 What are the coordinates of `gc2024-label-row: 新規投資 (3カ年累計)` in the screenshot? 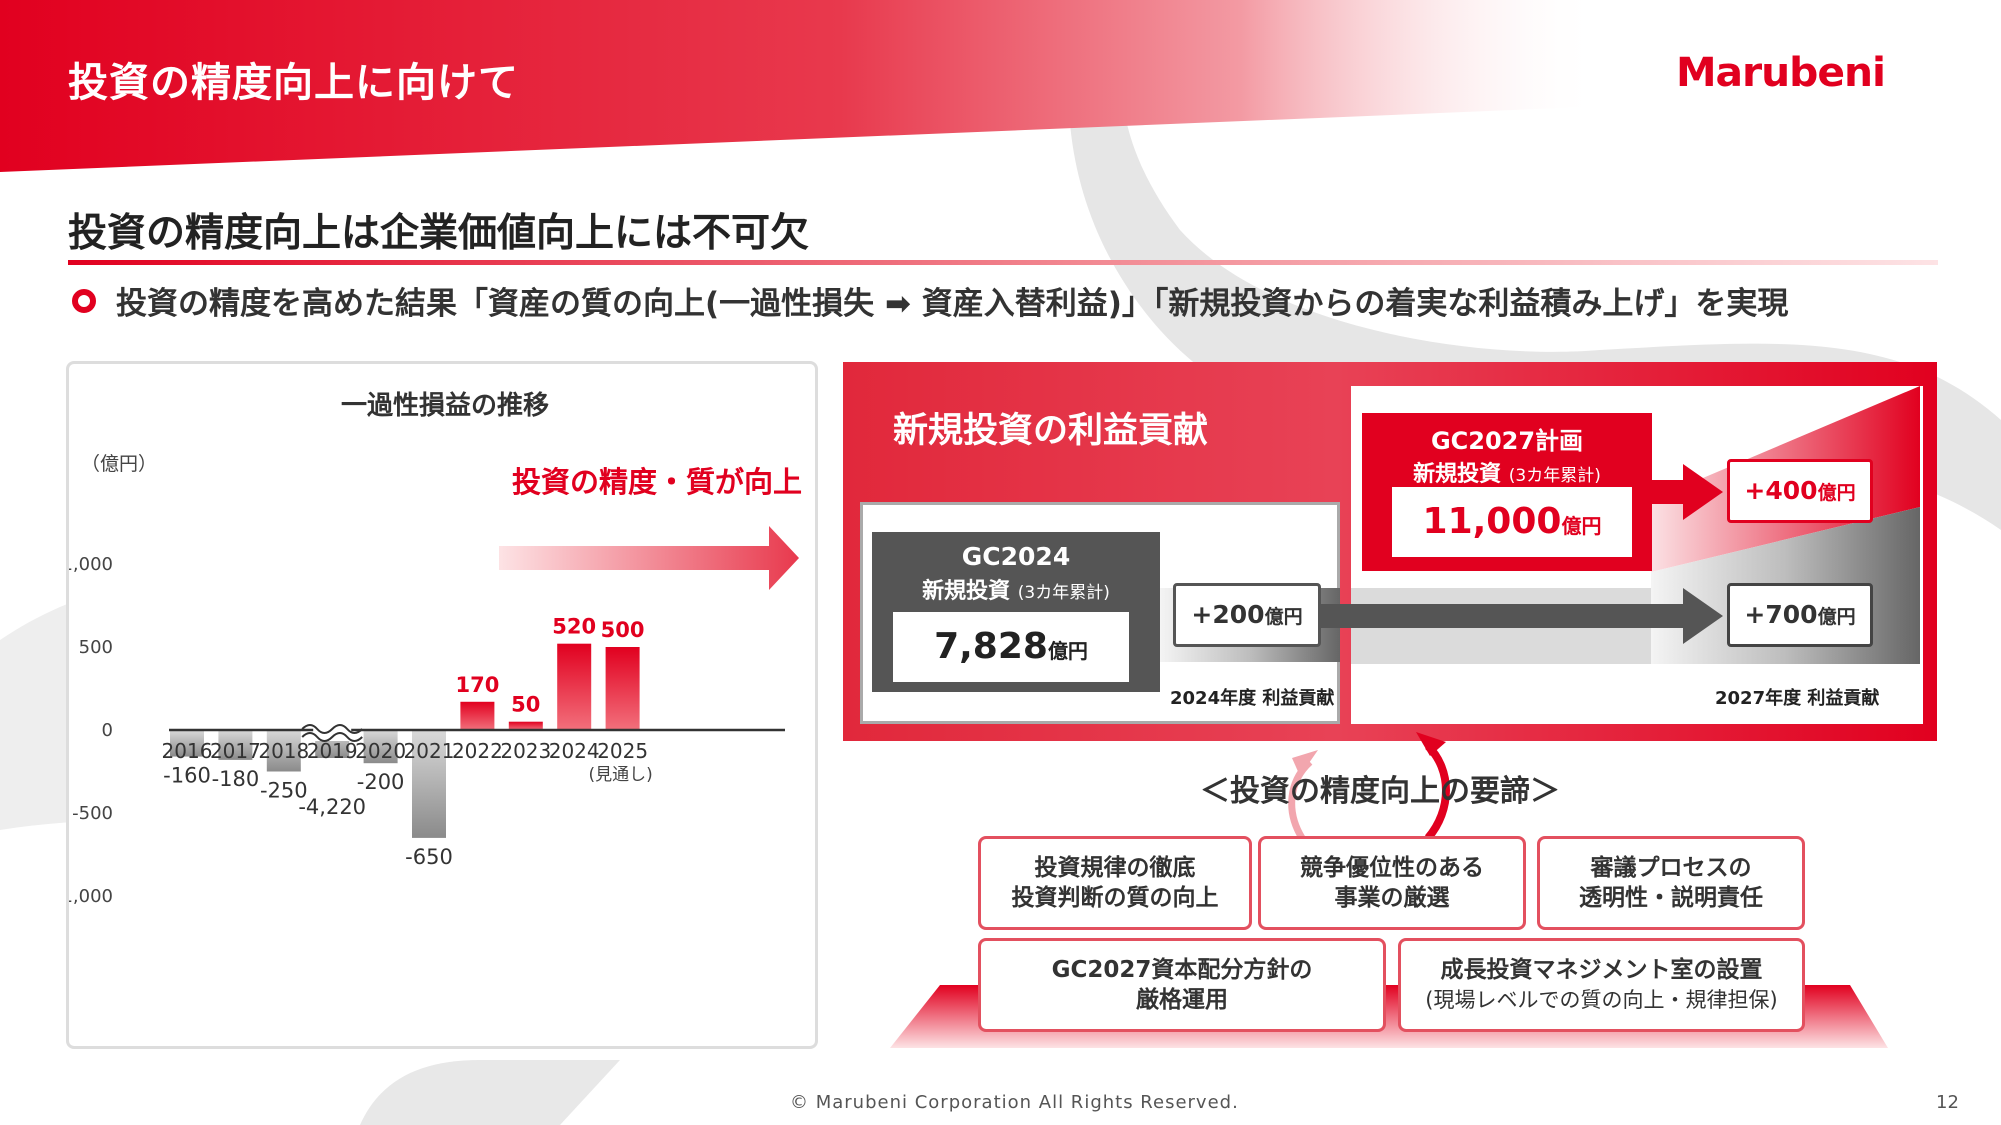 It's located at (1016, 589).